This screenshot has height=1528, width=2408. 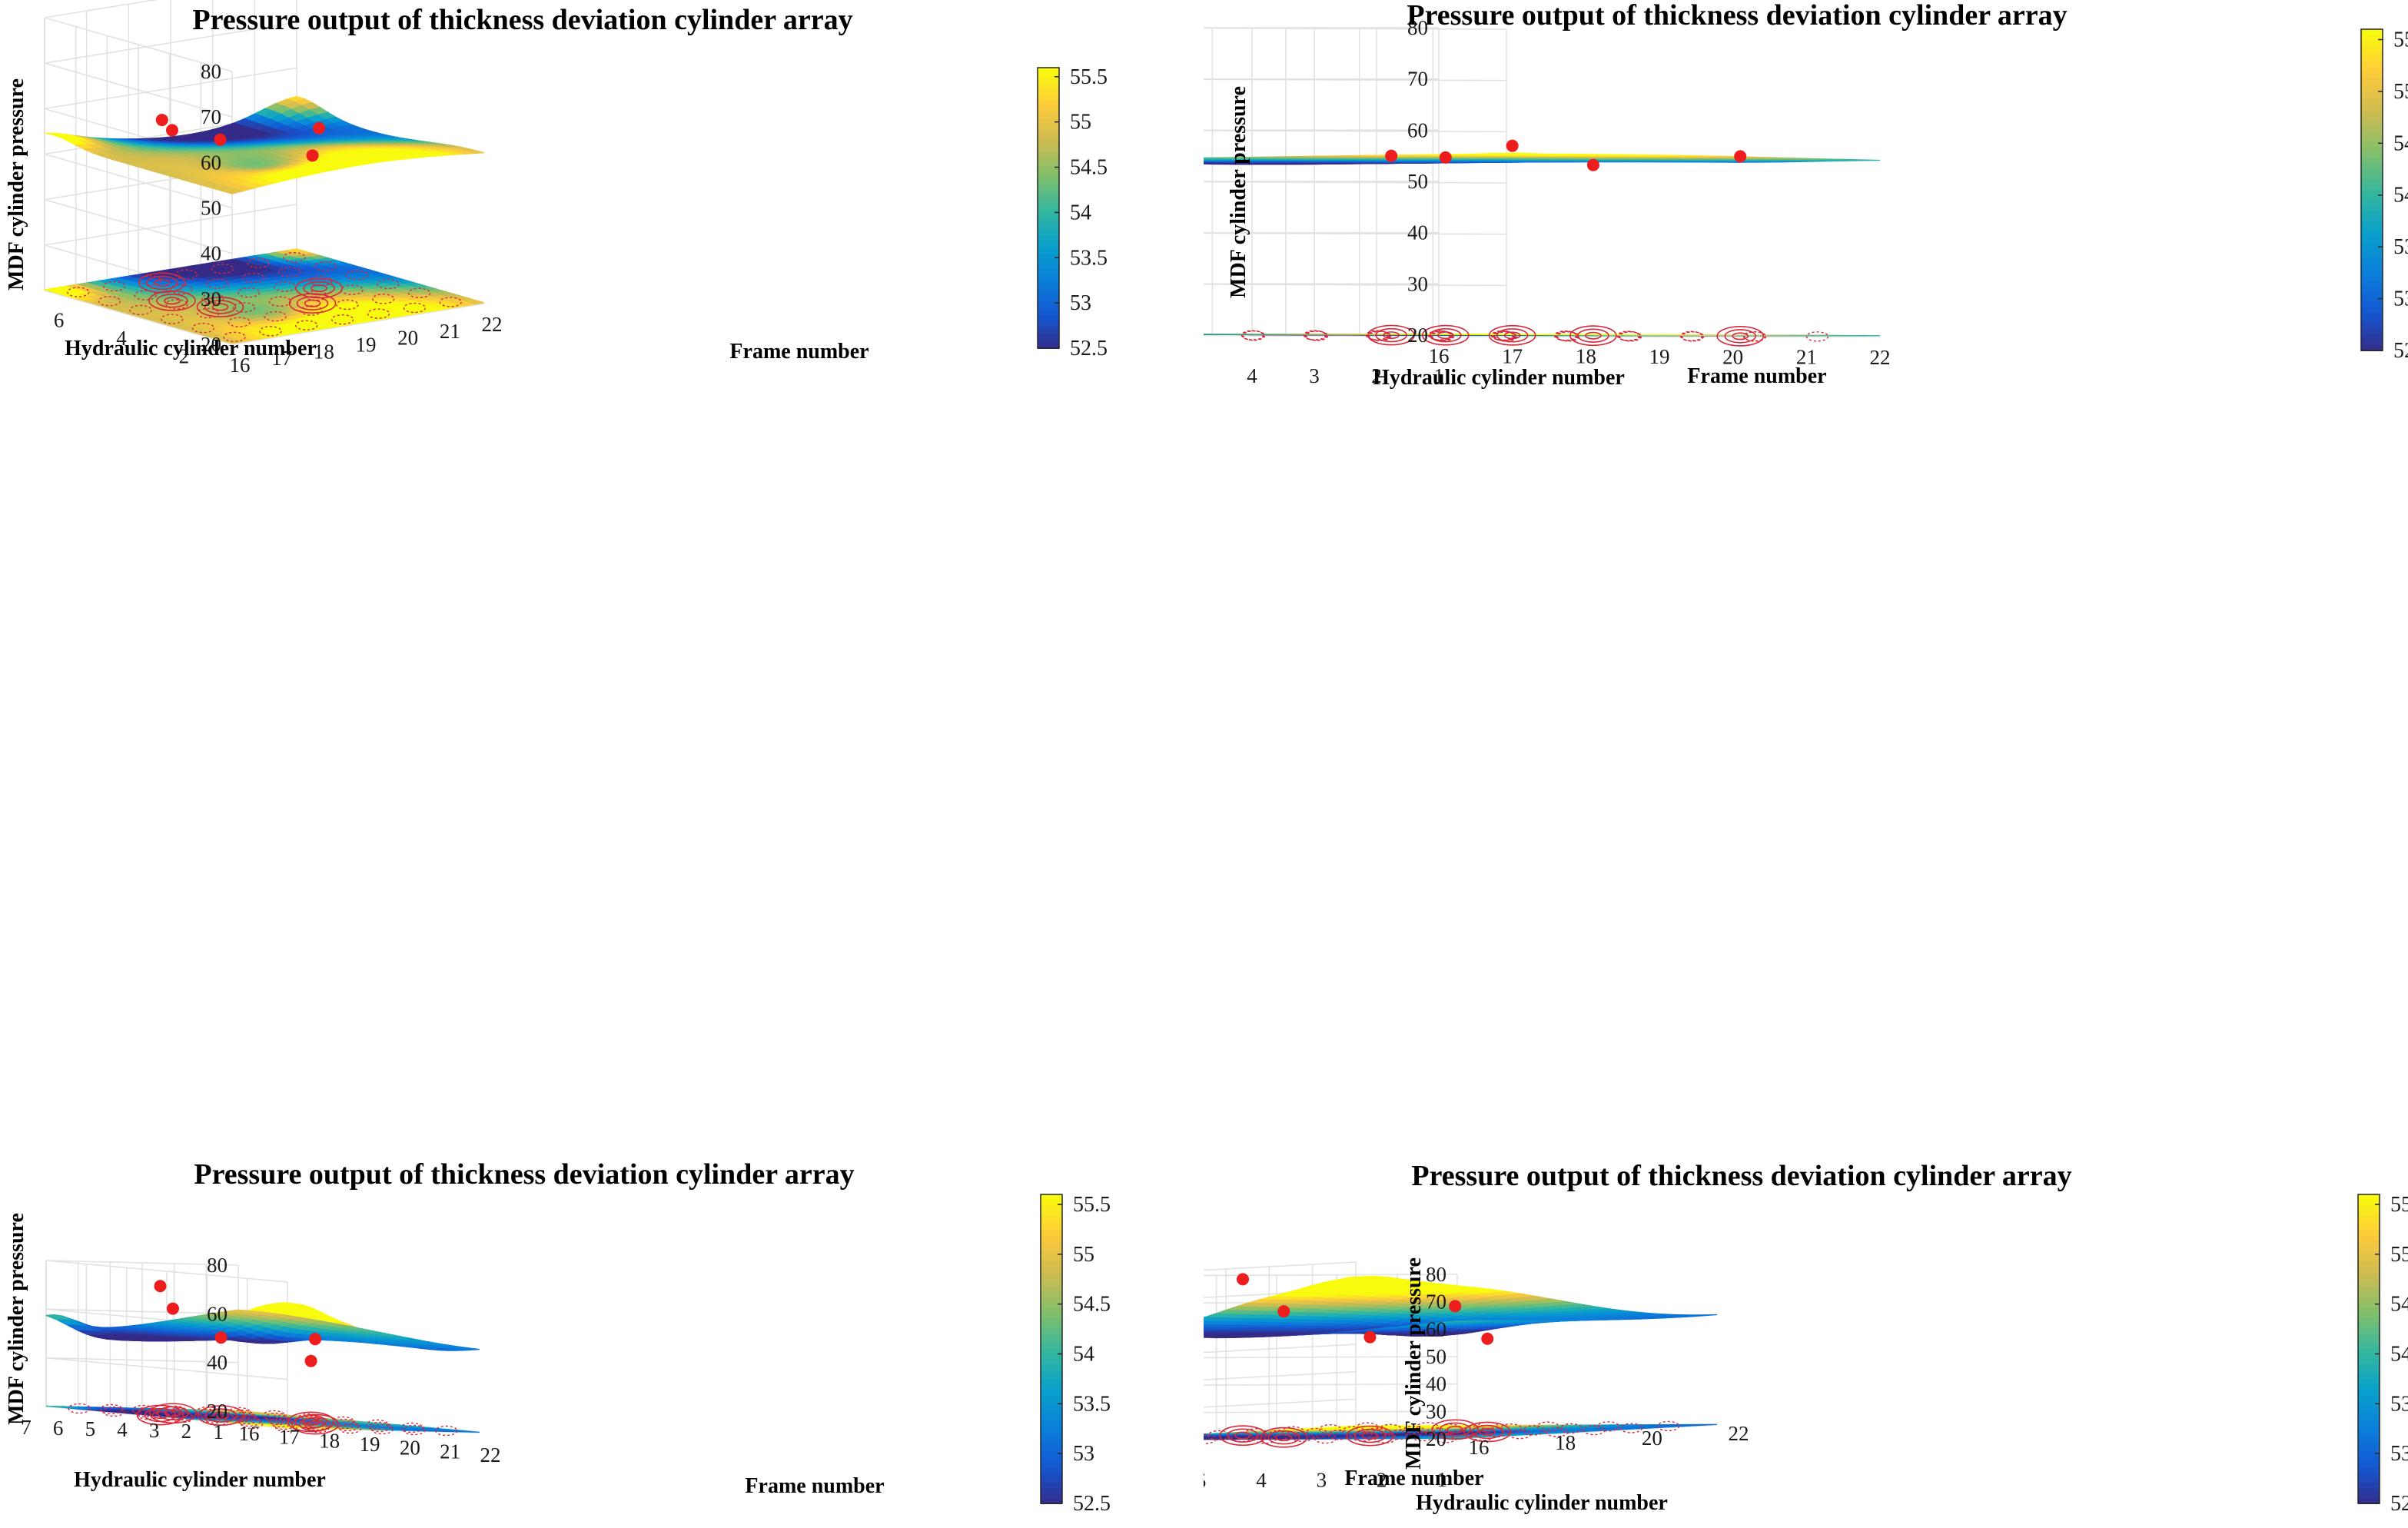 What do you see at coordinates (59, 320) in the screenshot?
I see `y-tick-label: 6` at bounding box center [59, 320].